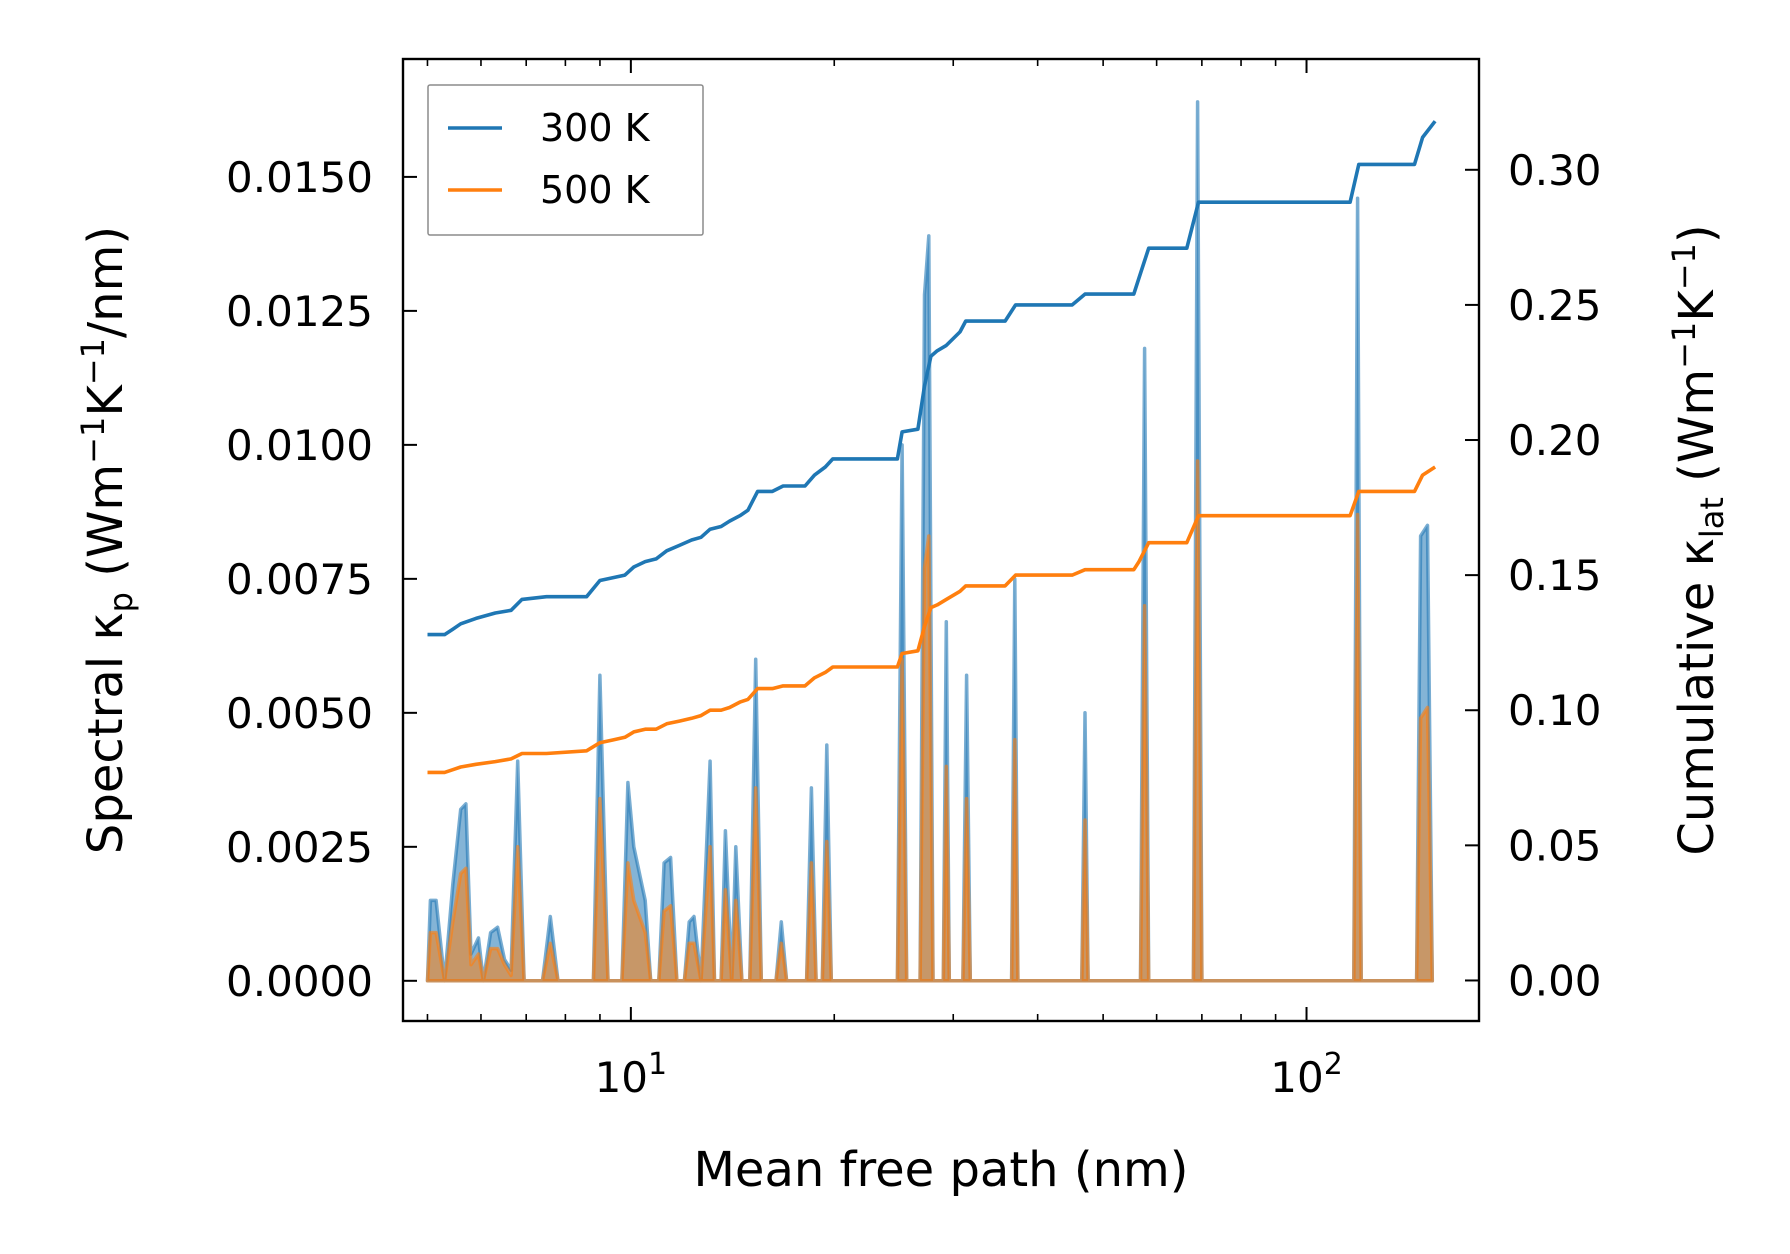 The image size is (1790, 1254). What do you see at coordinates (1306, 1074) in the screenshot?
I see `x-tick-label: 10²` at bounding box center [1306, 1074].